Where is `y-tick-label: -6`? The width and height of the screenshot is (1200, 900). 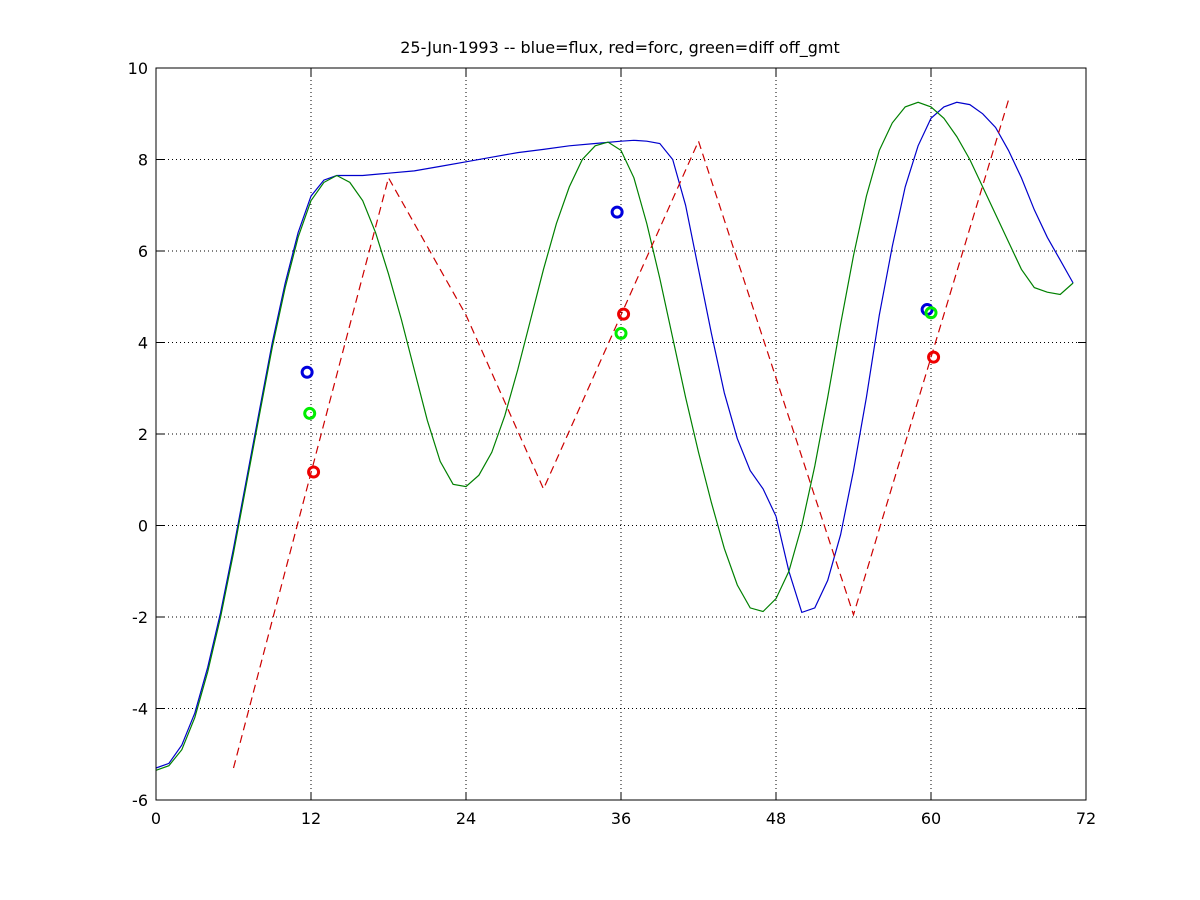
y-tick-label: -6 is located at coordinates (140, 800).